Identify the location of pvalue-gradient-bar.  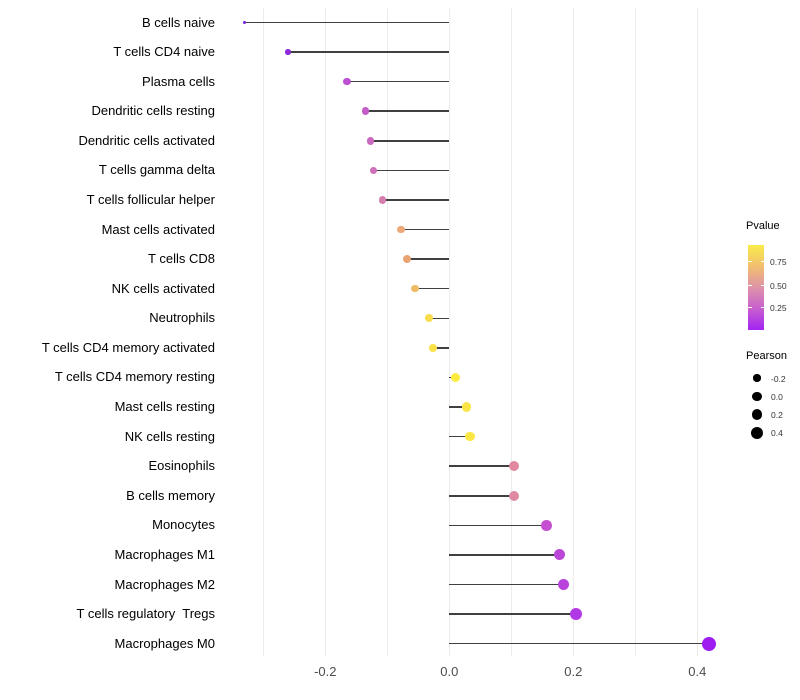
(756, 287).